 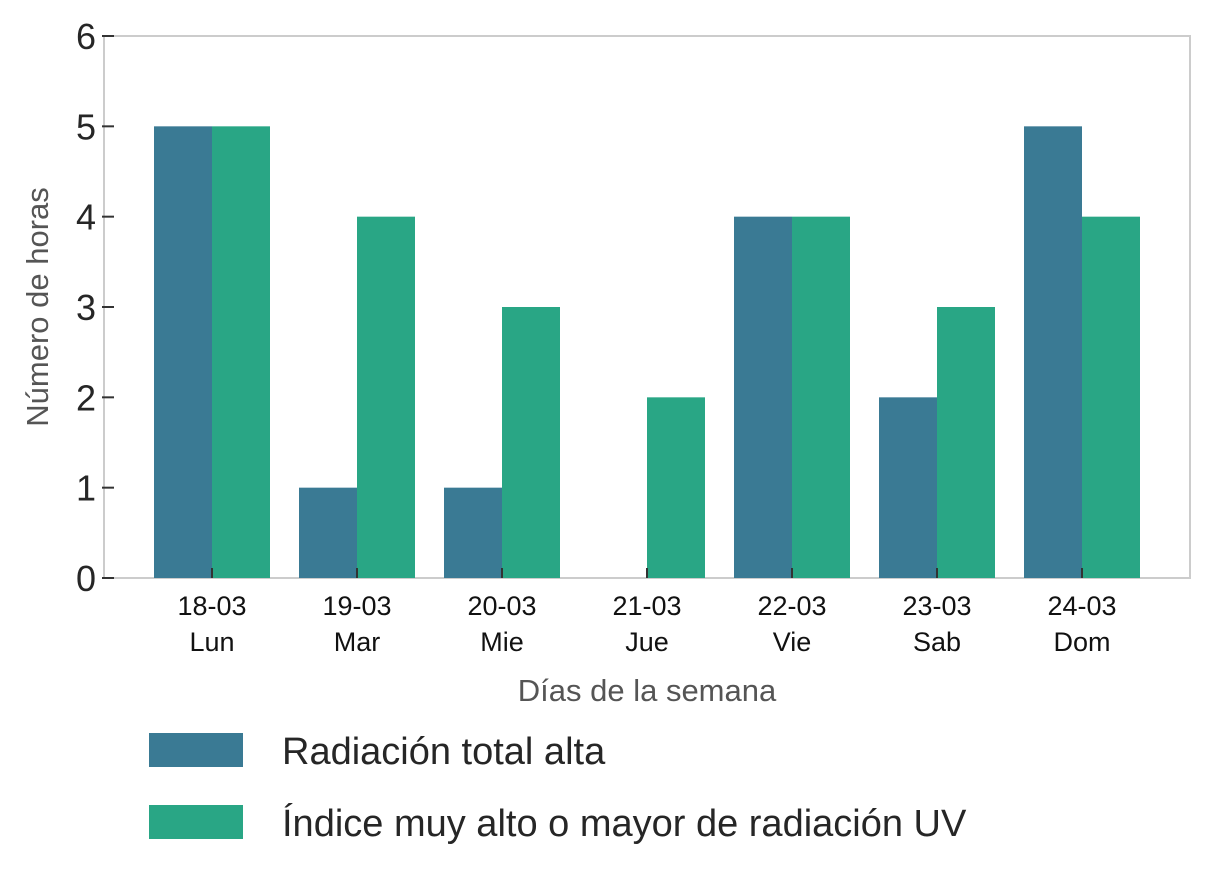 I want to click on x-tick-label-date: 20-03, so click(x=501, y=606).